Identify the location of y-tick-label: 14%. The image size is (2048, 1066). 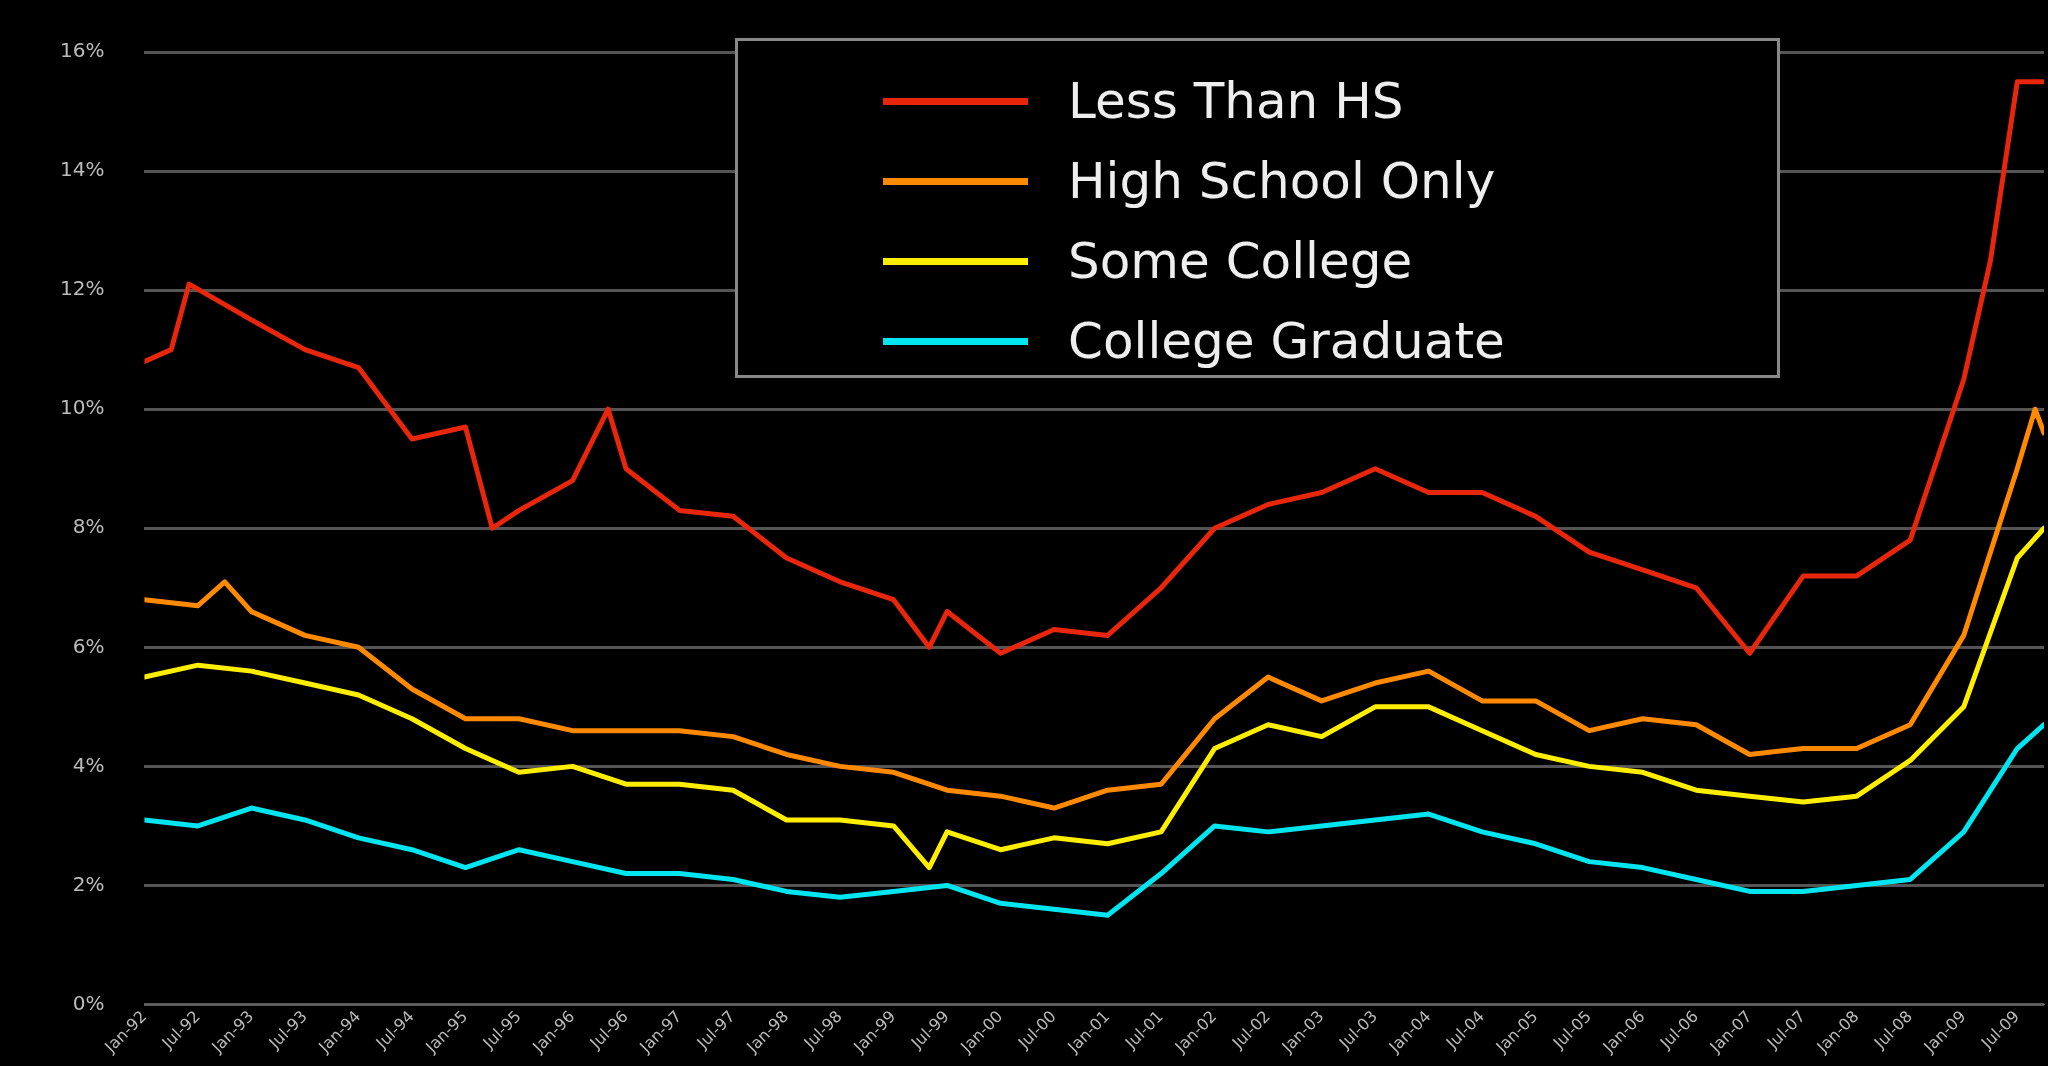
(82, 169).